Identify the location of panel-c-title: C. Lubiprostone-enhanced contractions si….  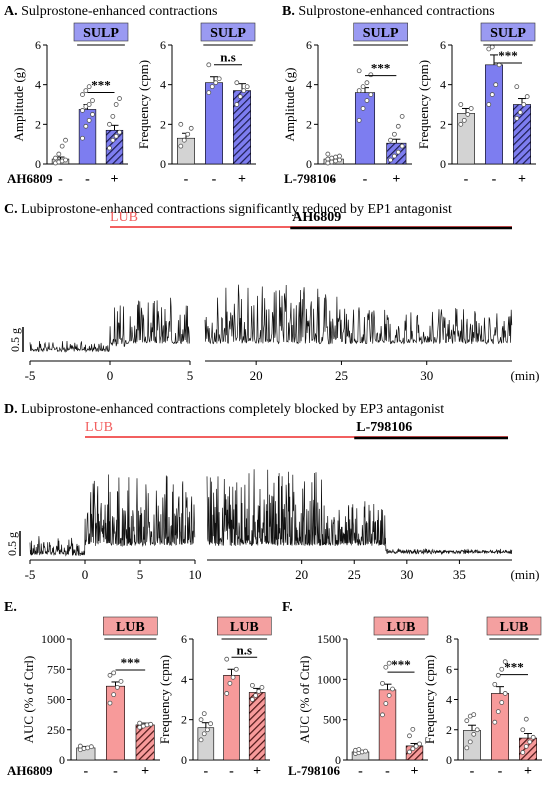
(228, 209).